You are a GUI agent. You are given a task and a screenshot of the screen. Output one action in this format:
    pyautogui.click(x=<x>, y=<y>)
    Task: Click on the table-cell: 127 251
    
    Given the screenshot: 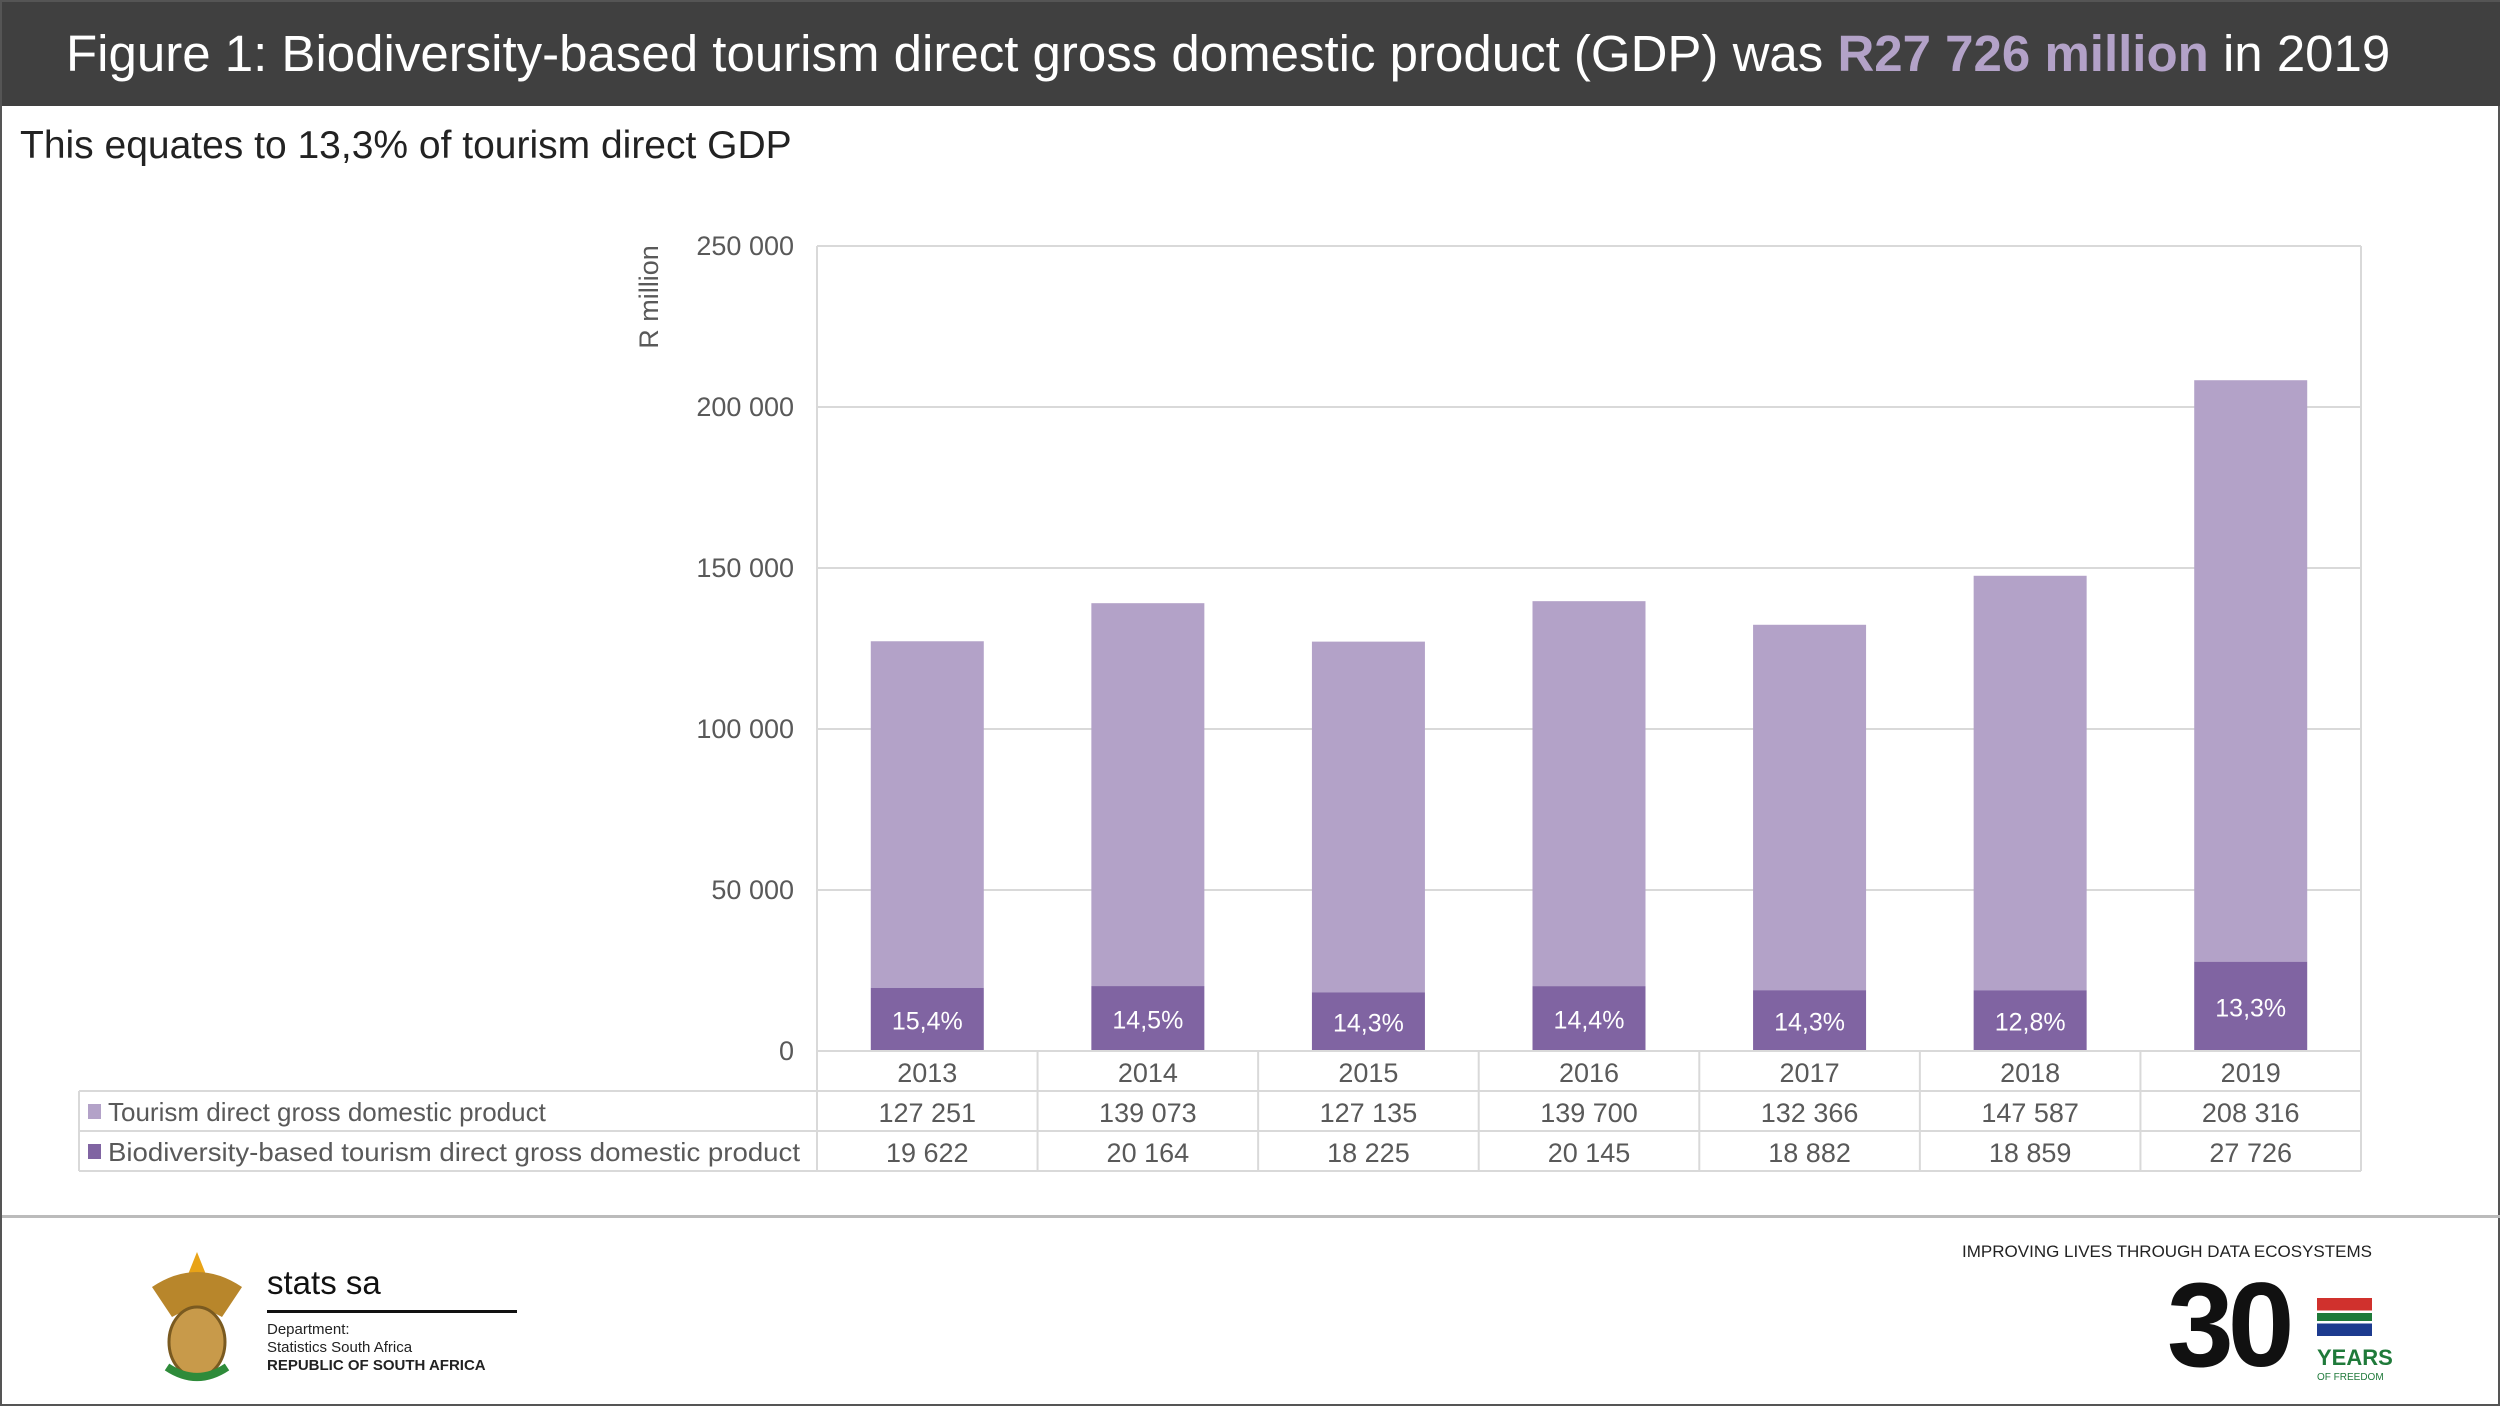 What is the action you would take?
    pyautogui.click(x=927, y=1113)
    